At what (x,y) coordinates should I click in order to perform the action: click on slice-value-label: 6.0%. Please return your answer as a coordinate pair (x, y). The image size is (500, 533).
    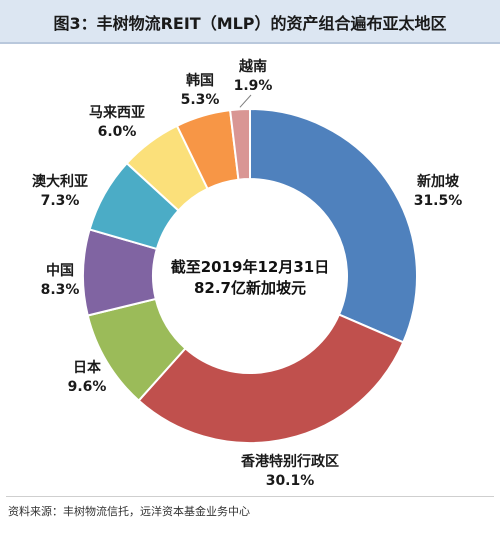
    Looking at the image, I should click on (117, 132).